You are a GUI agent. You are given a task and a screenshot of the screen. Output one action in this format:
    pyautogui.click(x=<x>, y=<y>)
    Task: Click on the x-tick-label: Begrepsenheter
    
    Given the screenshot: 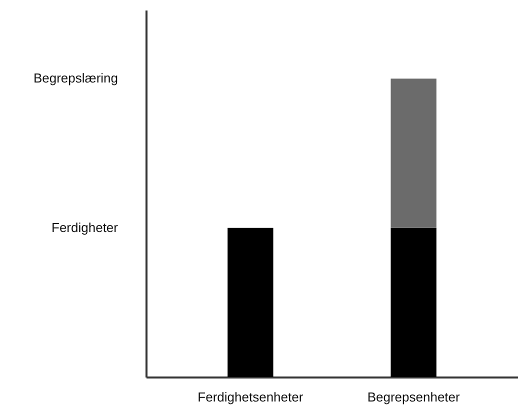 What is the action you would take?
    pyautogui.click(x=414, y=397)
    